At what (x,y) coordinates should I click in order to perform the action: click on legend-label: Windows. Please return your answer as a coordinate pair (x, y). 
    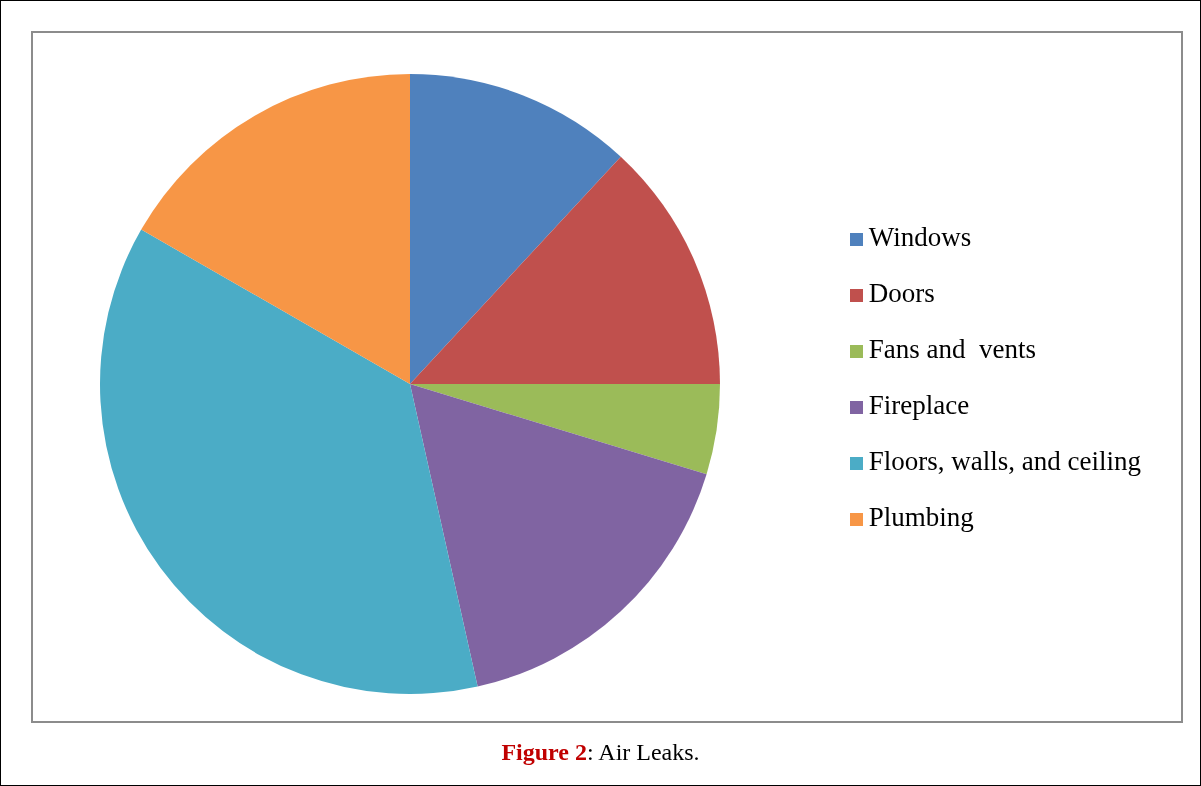
    Looking at the image, I should click on (920, 237).